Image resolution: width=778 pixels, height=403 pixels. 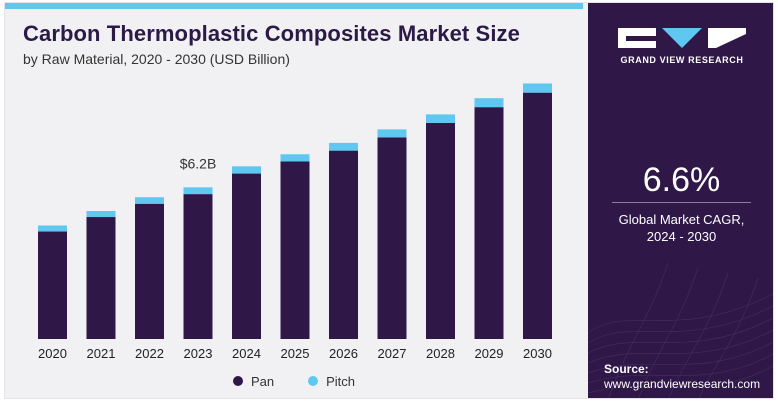 I want to click on cagr-value: 6.6%, so click(x=681, y=180).